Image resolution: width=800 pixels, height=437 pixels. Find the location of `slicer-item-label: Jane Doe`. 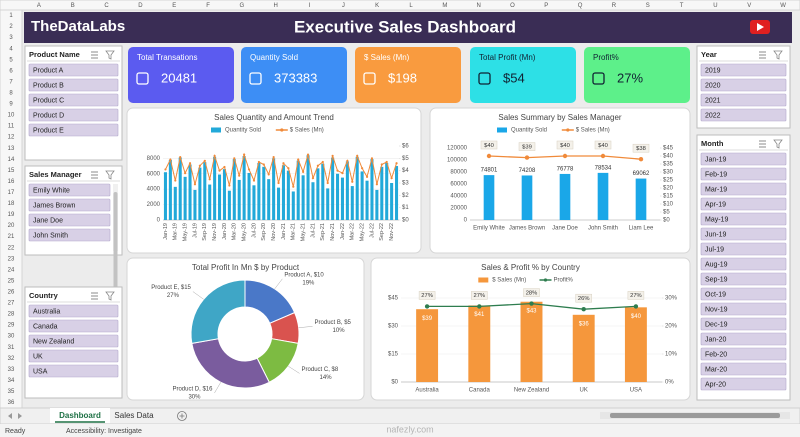

slicer-item-label: Jane Doe is located at coordinates (48, 220).